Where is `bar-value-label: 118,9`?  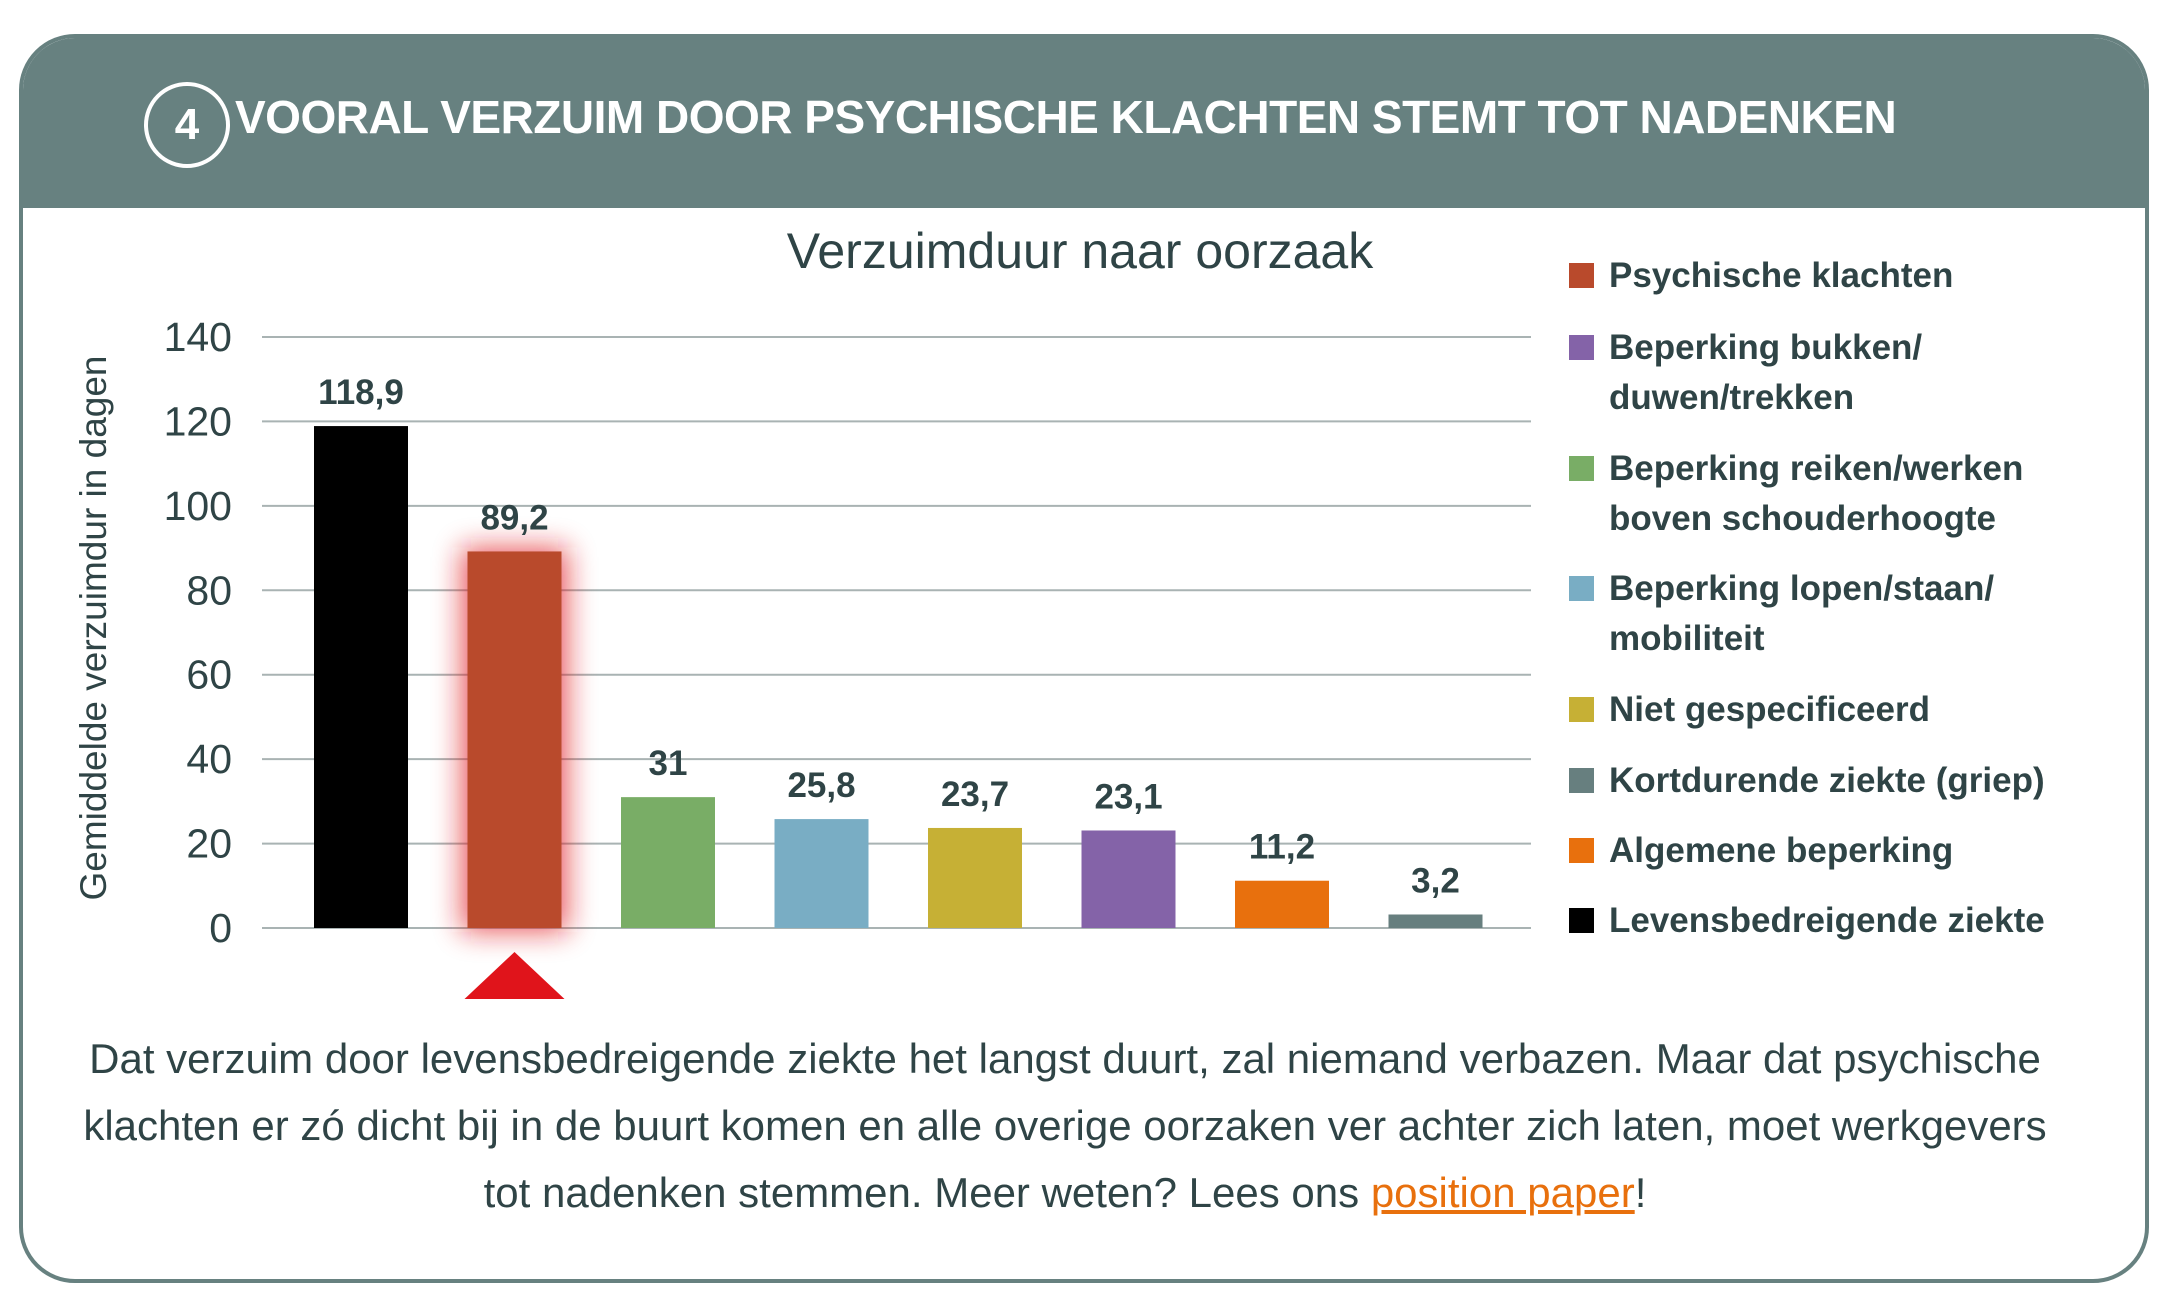 bar-value-label: 118,9 is located at coordinates (361, 392).